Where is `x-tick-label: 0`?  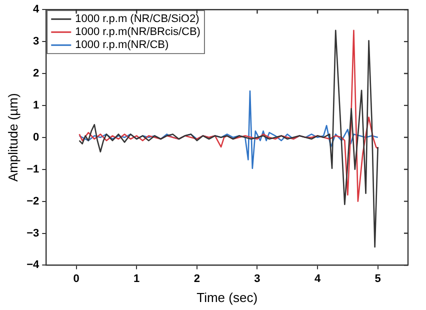 x-tick-label: 0 is located at coordinates (76, 278).